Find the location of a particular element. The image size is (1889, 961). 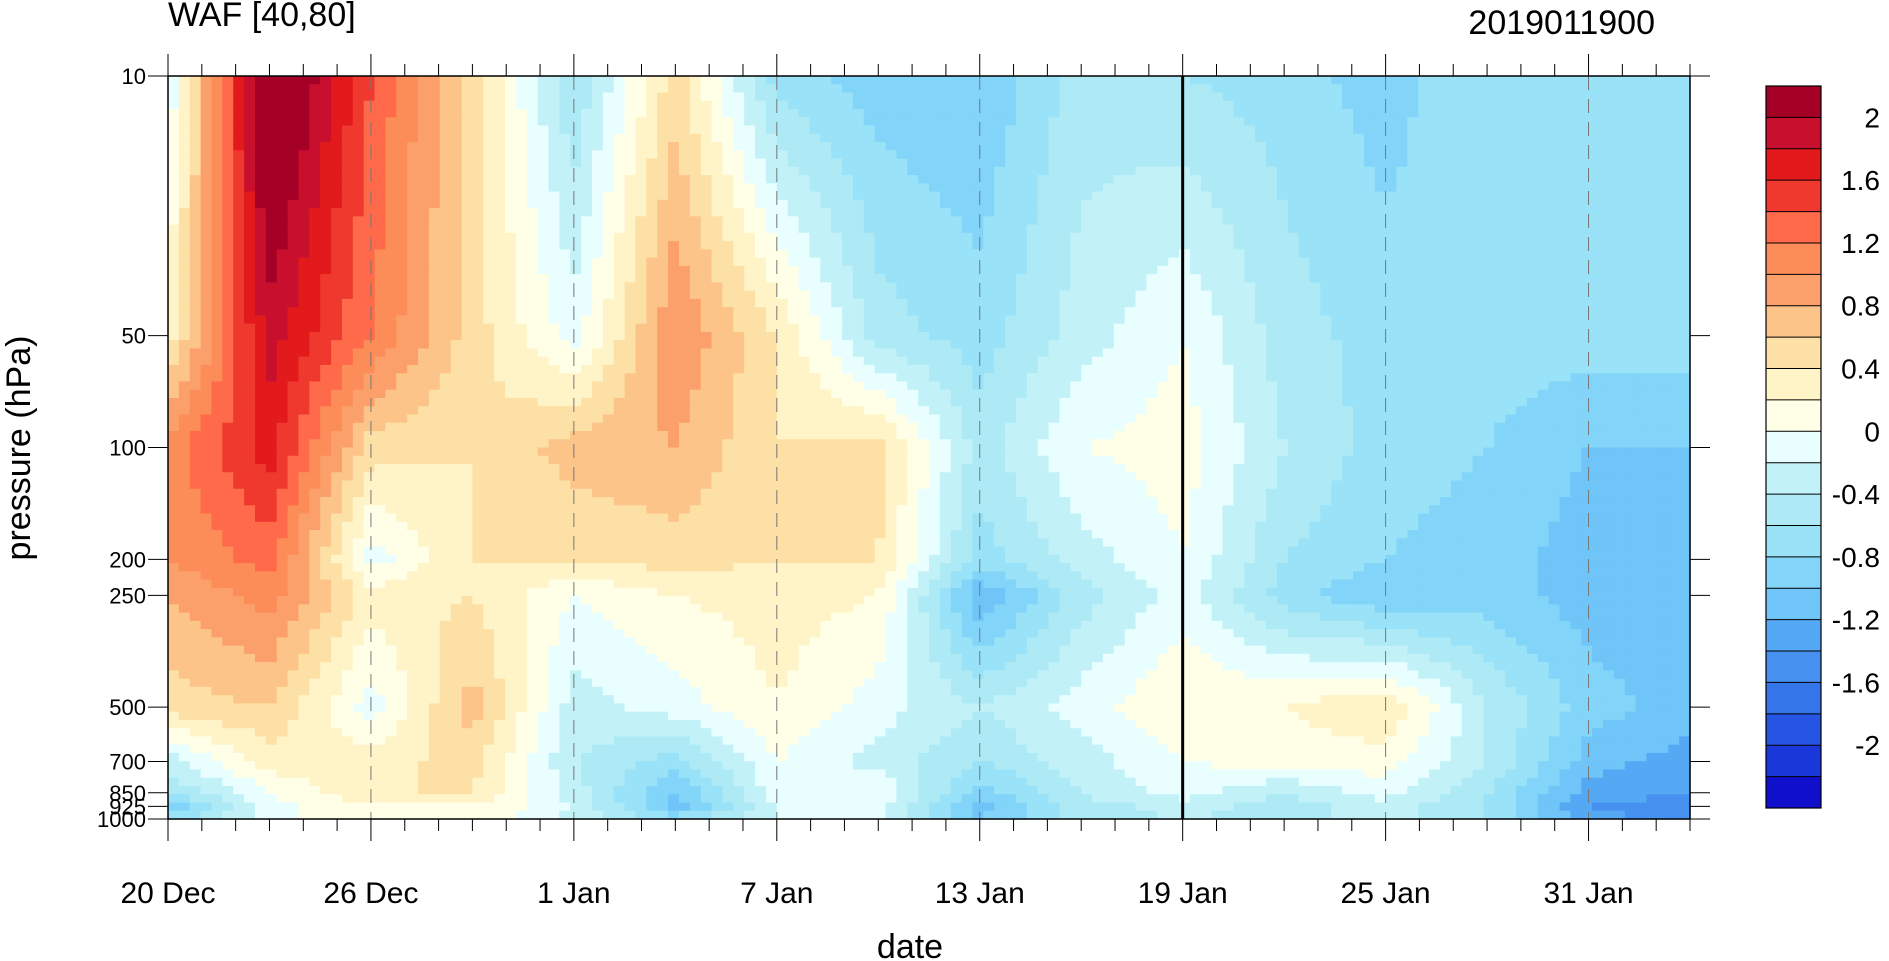

chart-title: WAF [40,80] is located at coordinates (262, 17).